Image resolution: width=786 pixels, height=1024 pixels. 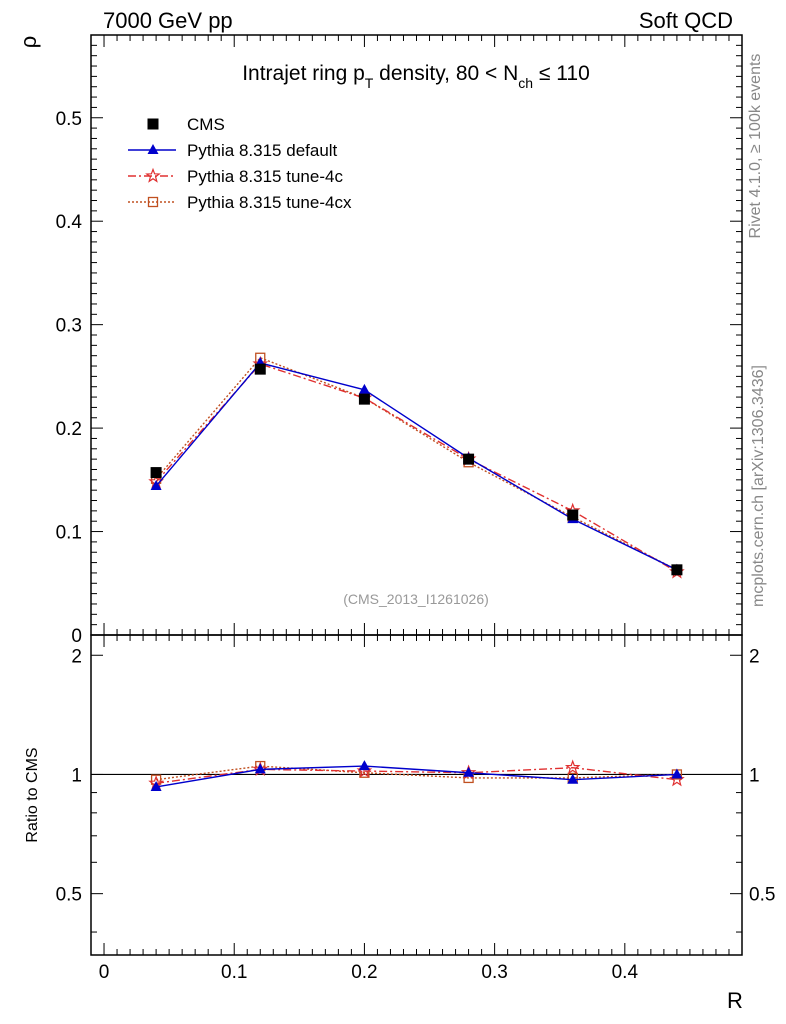 What do you see at coordinates (735, 1000) in the screenshot?
I see `x-axis-label: R` at bounding box center [735, 1000].